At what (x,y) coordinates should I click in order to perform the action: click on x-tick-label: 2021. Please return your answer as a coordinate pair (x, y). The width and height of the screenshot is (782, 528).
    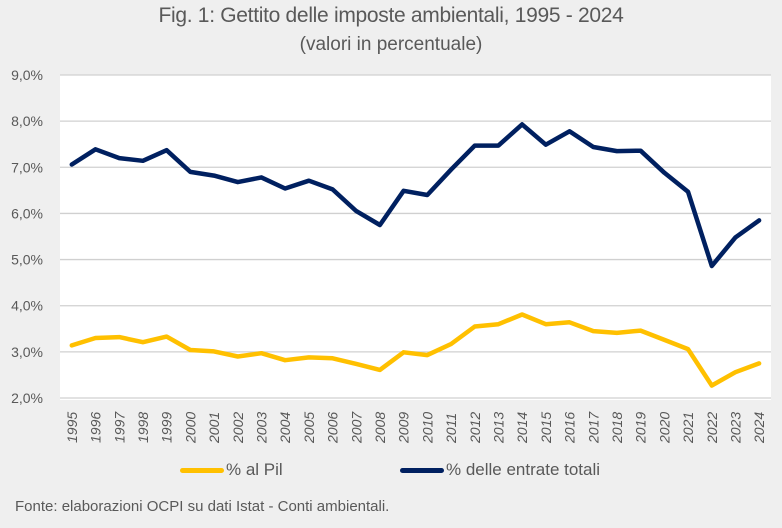
    Looking at the image, I should click on (688, 428).